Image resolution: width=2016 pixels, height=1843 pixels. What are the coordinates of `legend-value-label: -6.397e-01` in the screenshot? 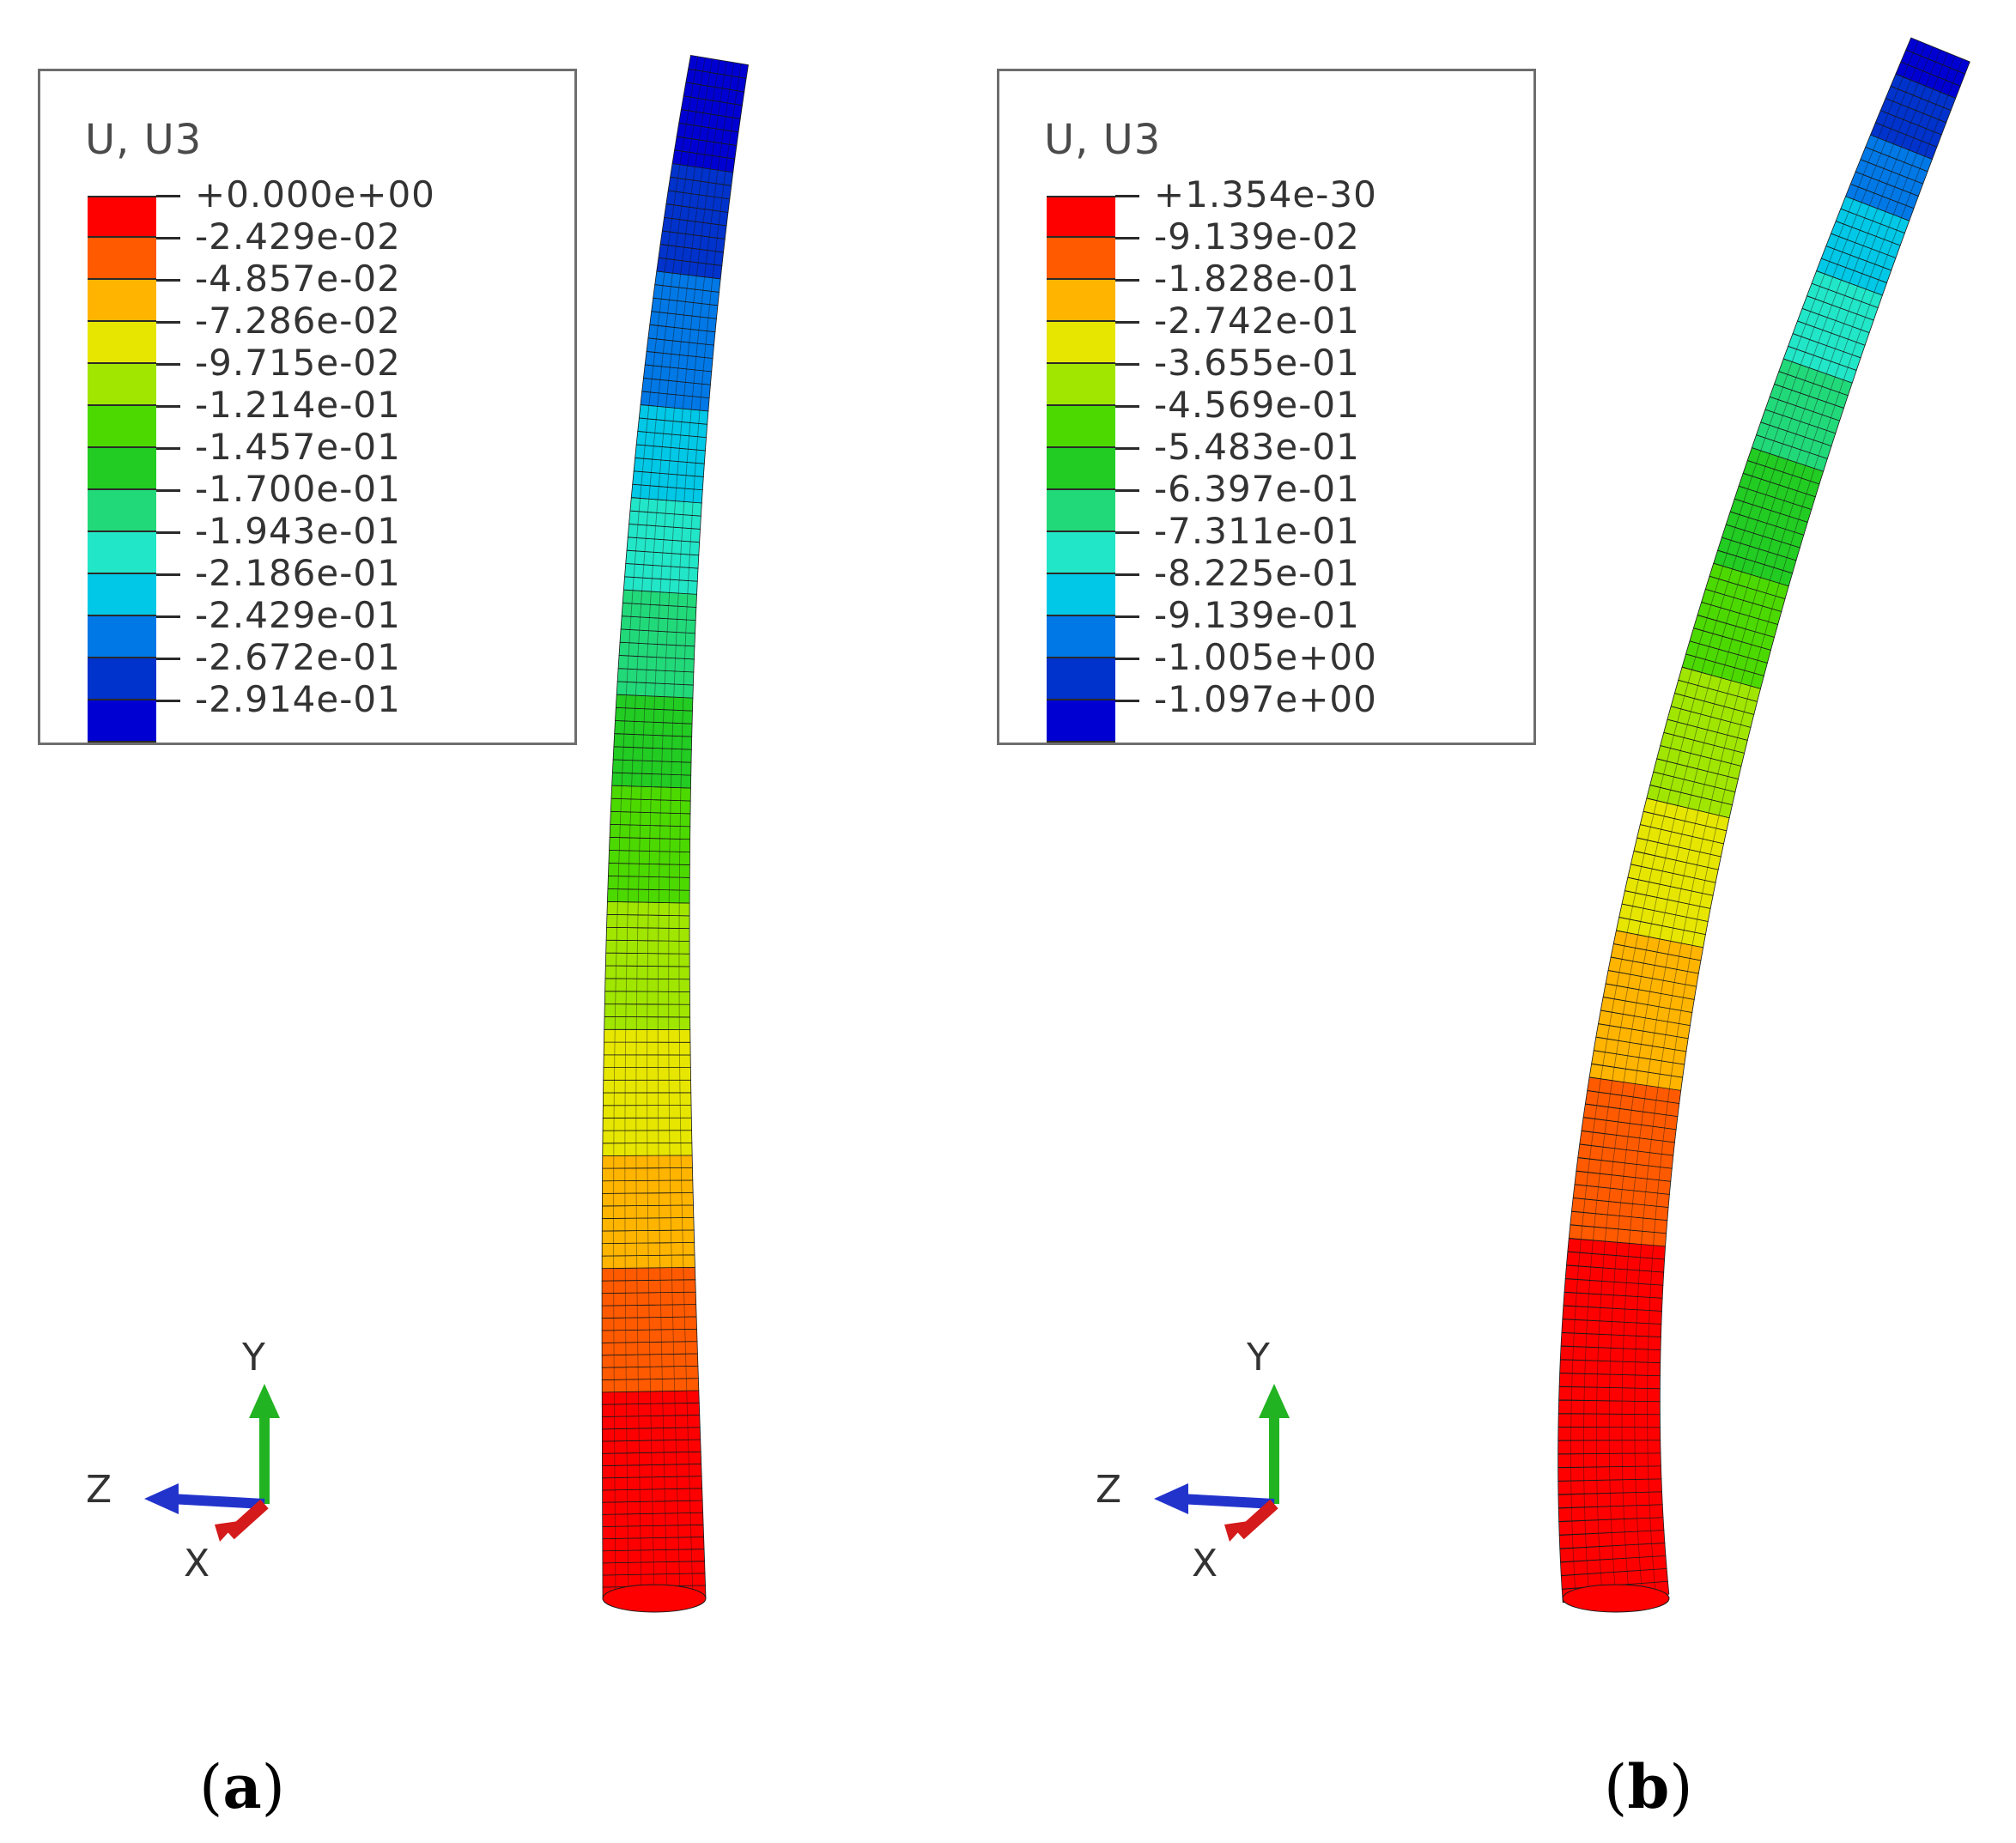 It's located at (1257, 489).